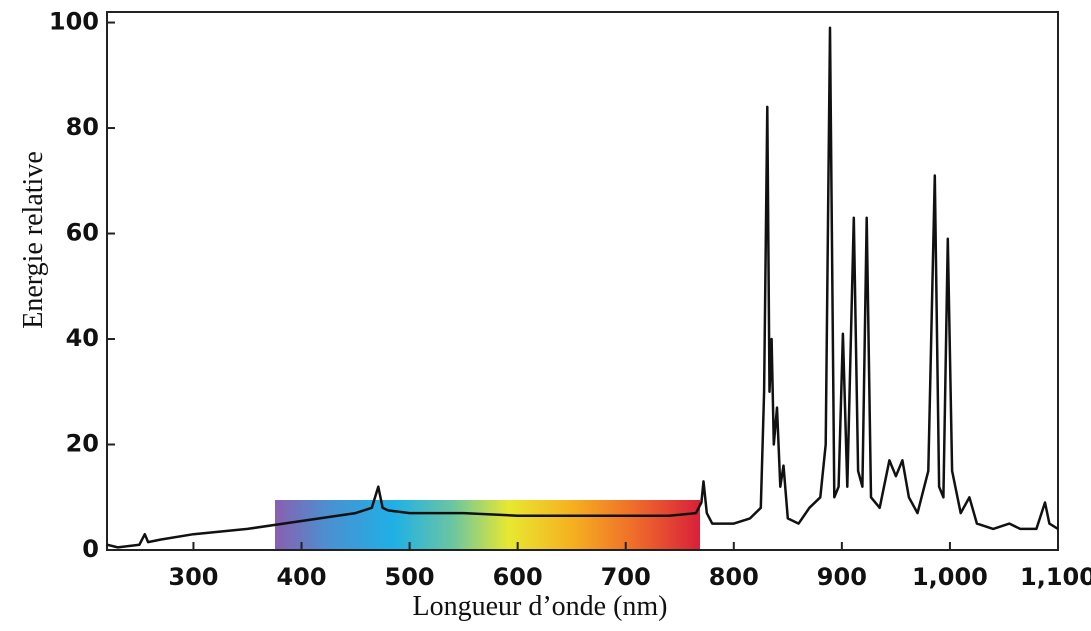  I want to click on y-tick-label: 20, so click(82, 444).